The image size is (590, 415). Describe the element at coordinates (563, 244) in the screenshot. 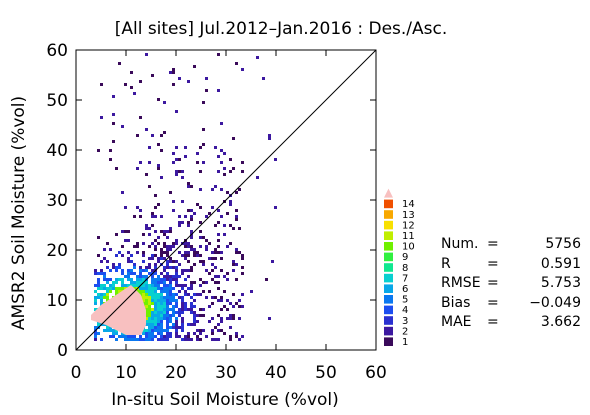

I see `stat-value: 5756` at that location.